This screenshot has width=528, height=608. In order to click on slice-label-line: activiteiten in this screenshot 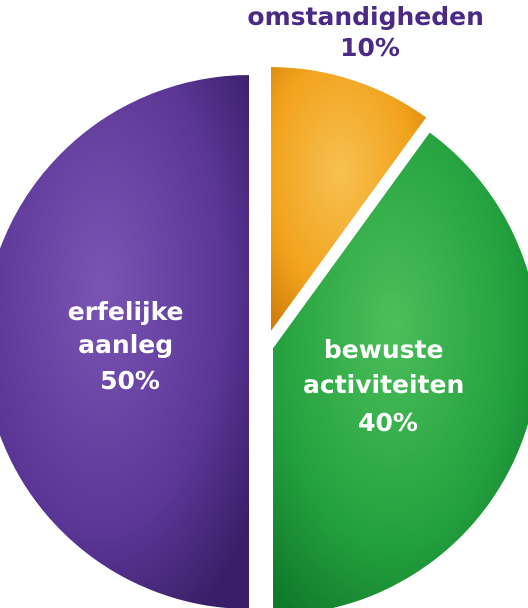, I will do `click(383, 384)`.